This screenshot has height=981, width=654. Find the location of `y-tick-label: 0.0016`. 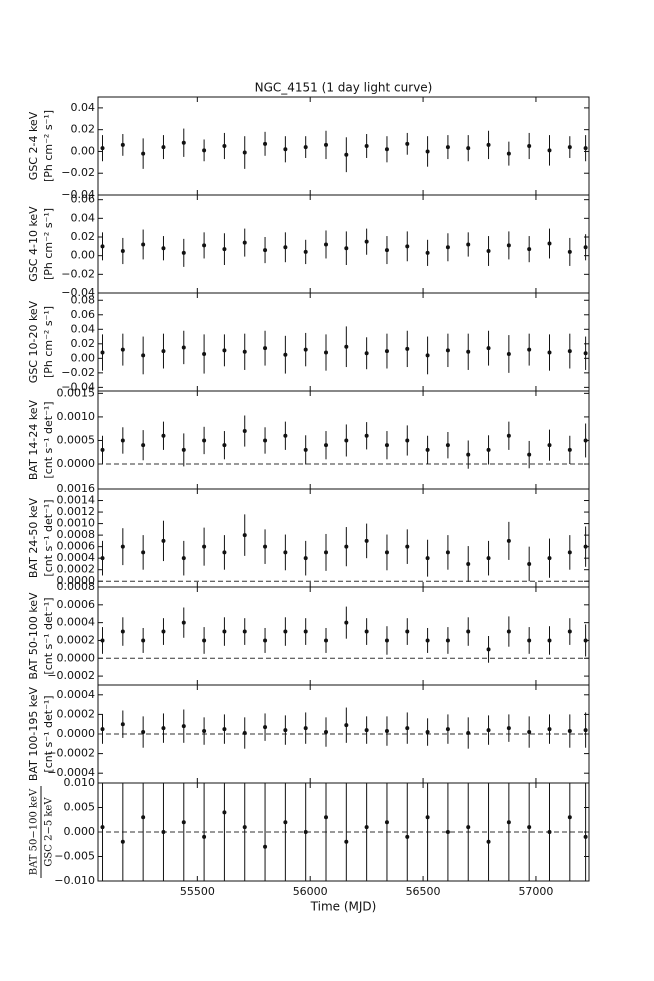

y-tick-label: 0.0016 is located at coordinates (76, 488).